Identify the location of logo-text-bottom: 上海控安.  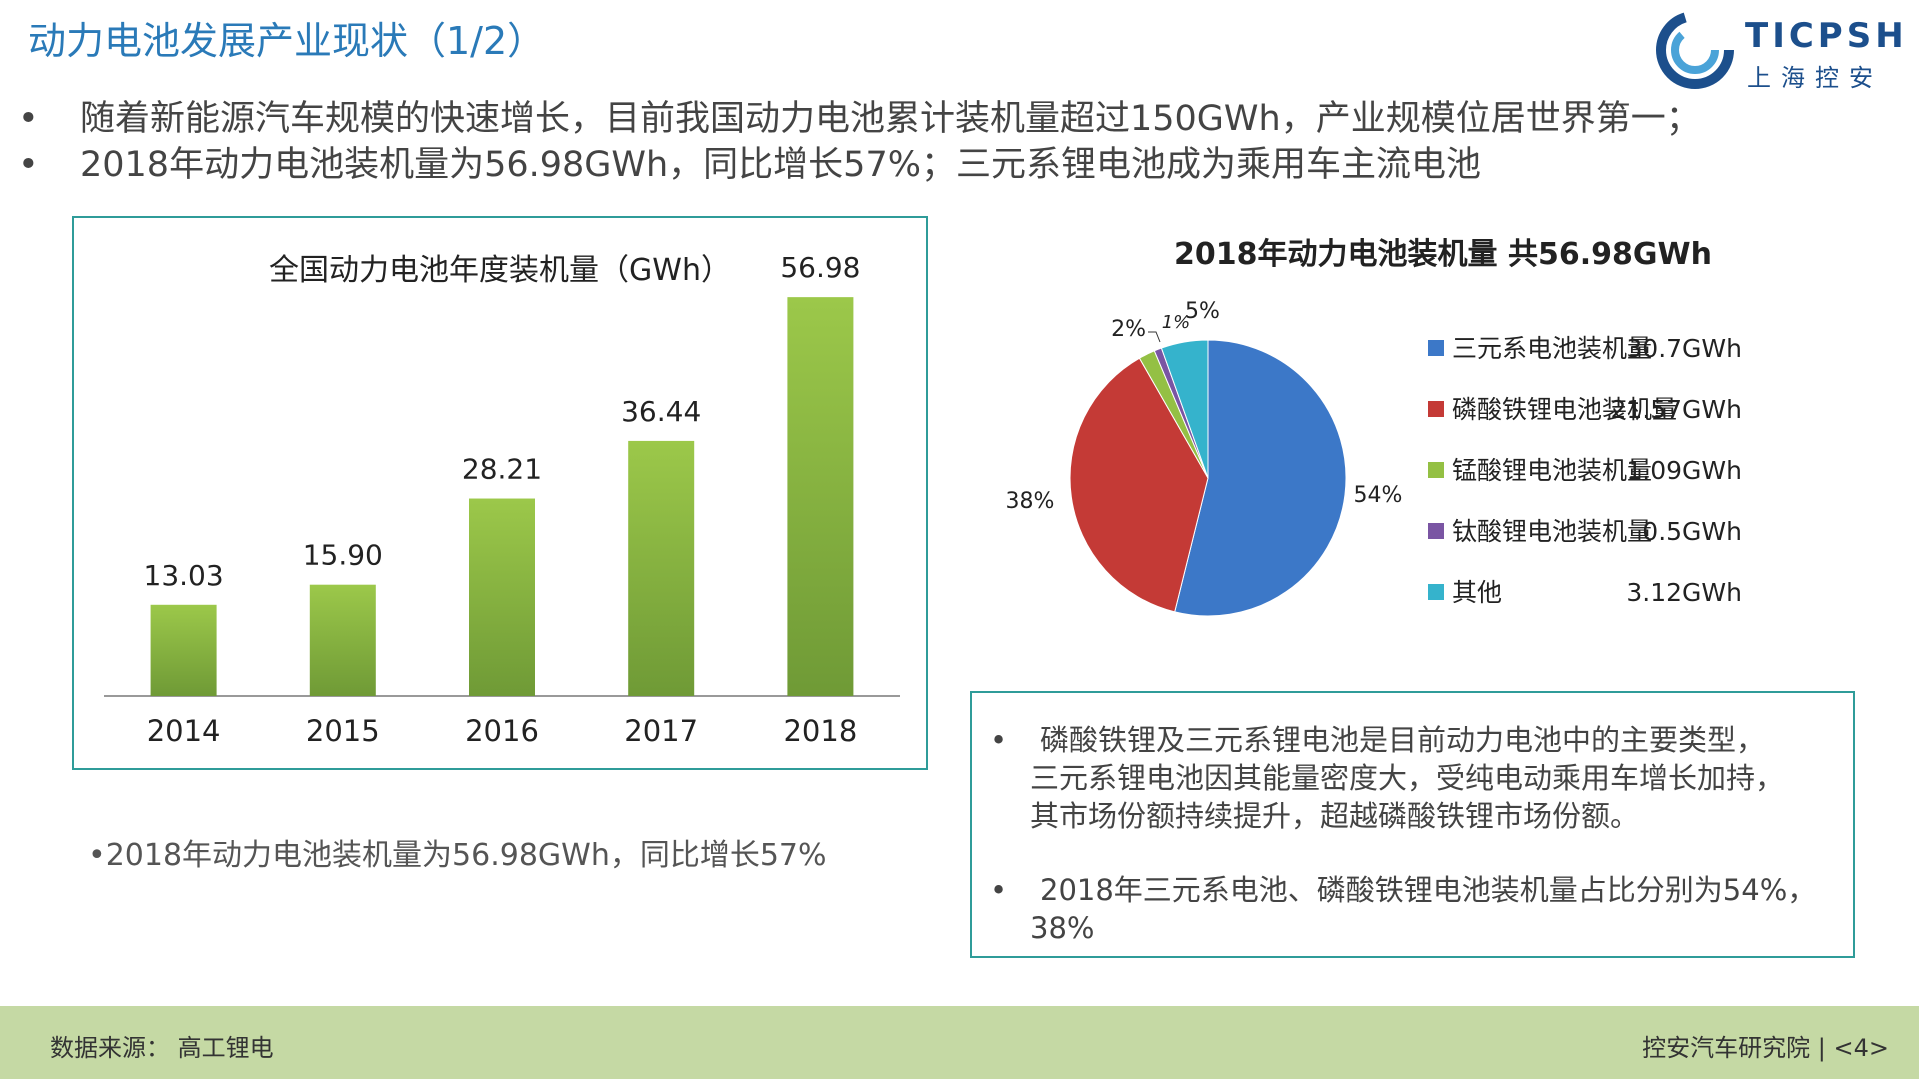
(1815, 78).